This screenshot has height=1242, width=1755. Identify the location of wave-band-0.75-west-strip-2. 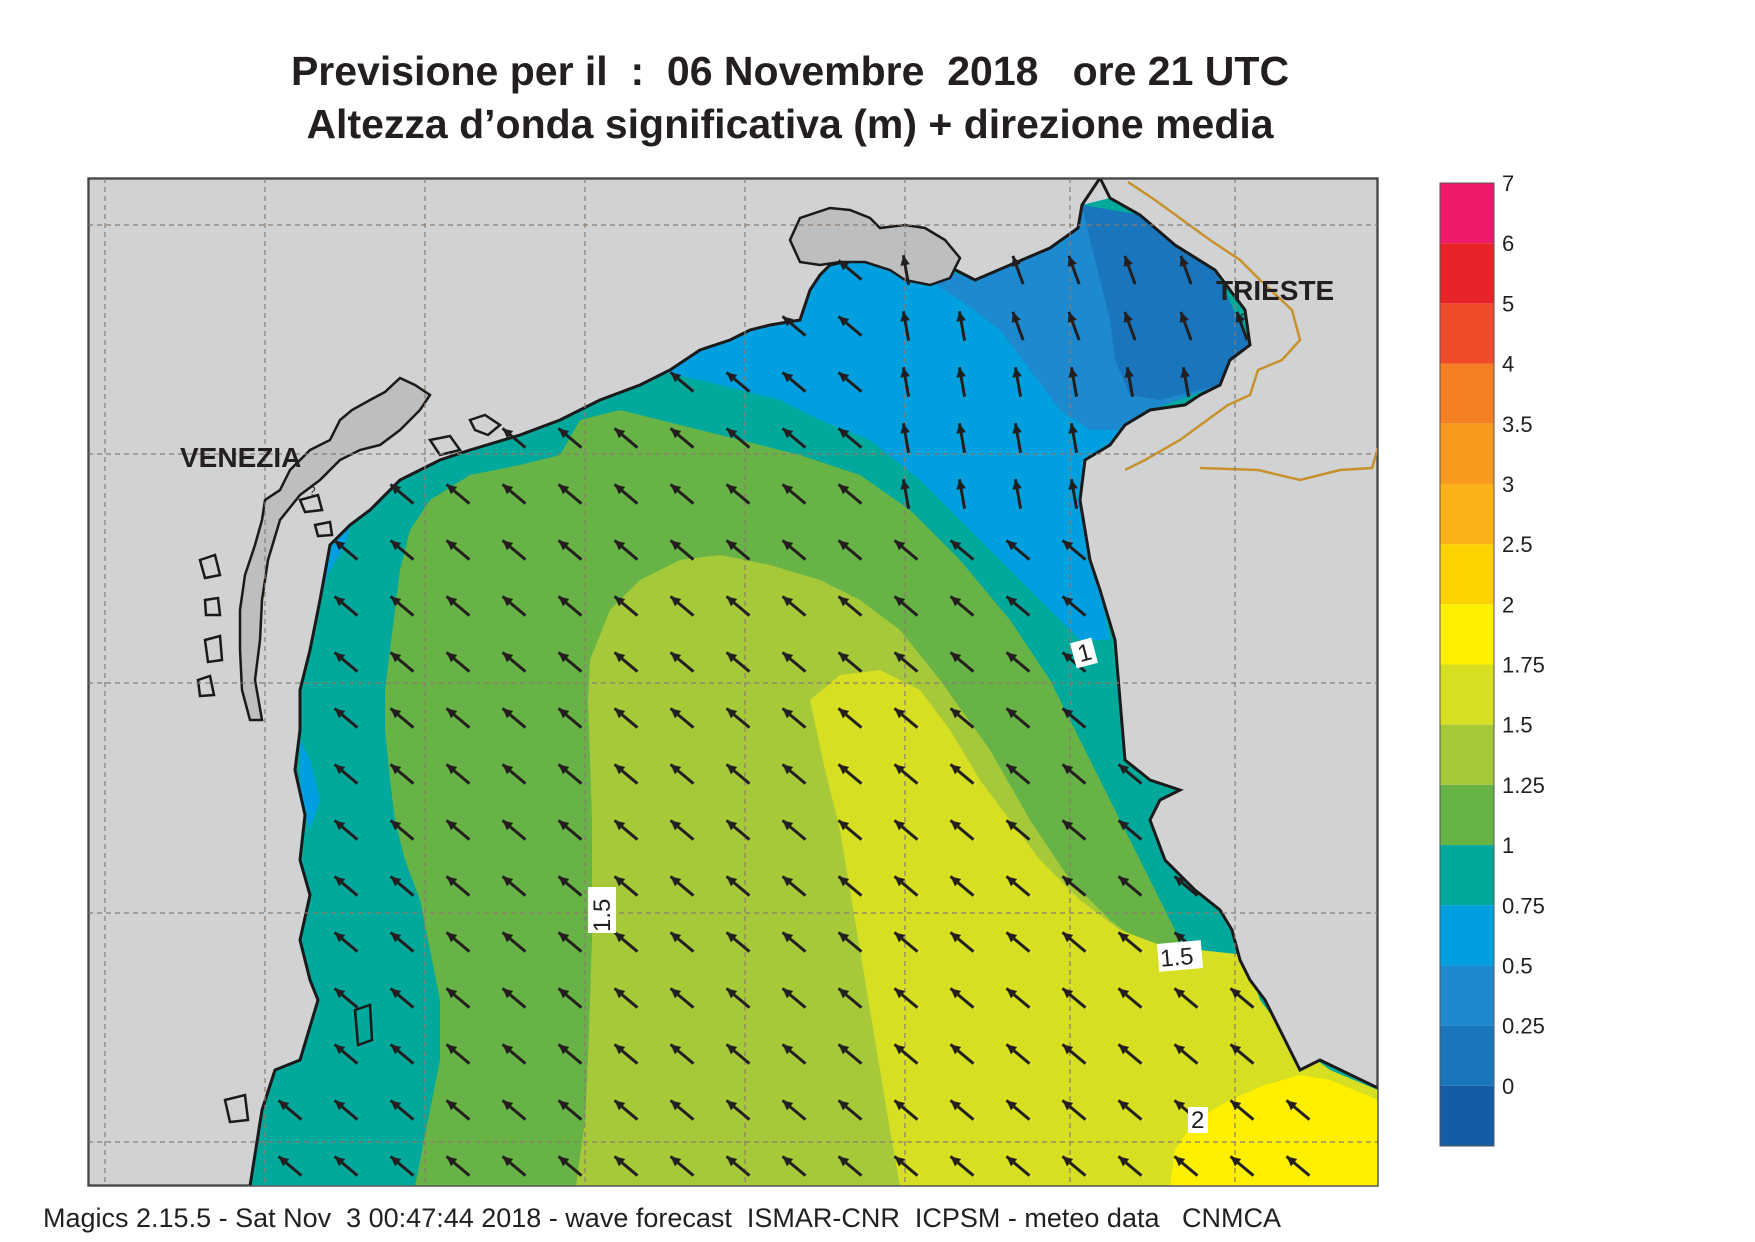
(310, 785).